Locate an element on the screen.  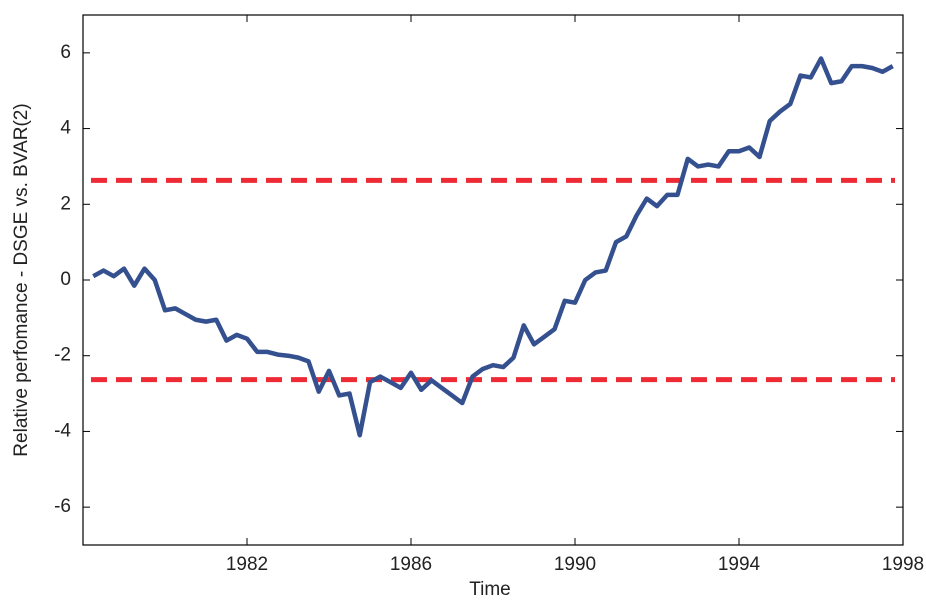
y-tick-label: 0 is located at coordinates (65, 279).